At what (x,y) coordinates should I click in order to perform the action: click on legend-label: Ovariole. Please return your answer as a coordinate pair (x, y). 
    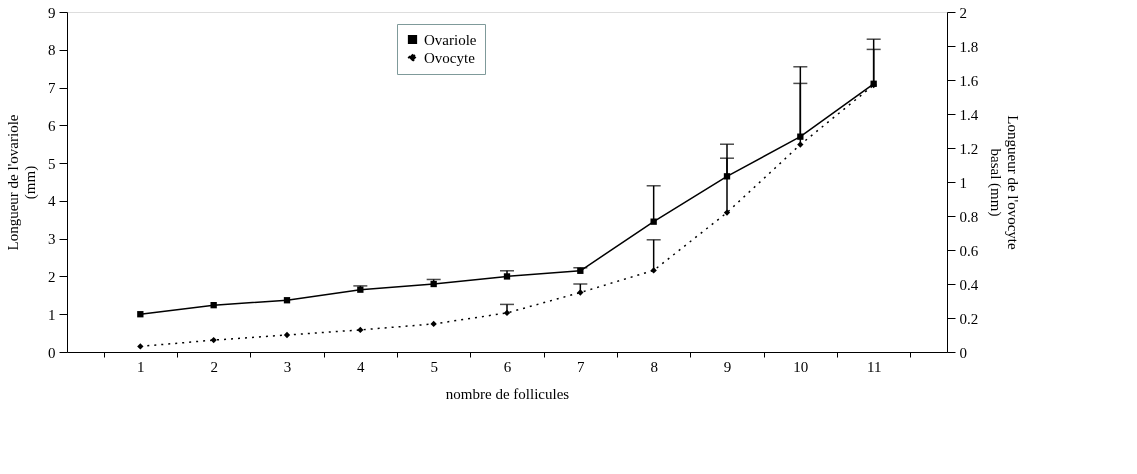
    Looking at the image, I should click on (450, 39).